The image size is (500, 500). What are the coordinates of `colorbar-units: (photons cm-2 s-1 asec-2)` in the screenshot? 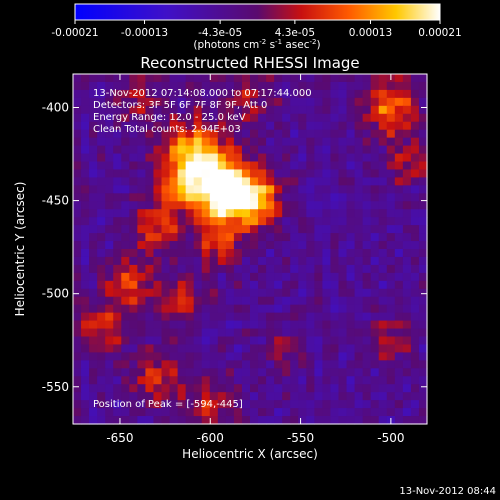 It's located at (256, 44).